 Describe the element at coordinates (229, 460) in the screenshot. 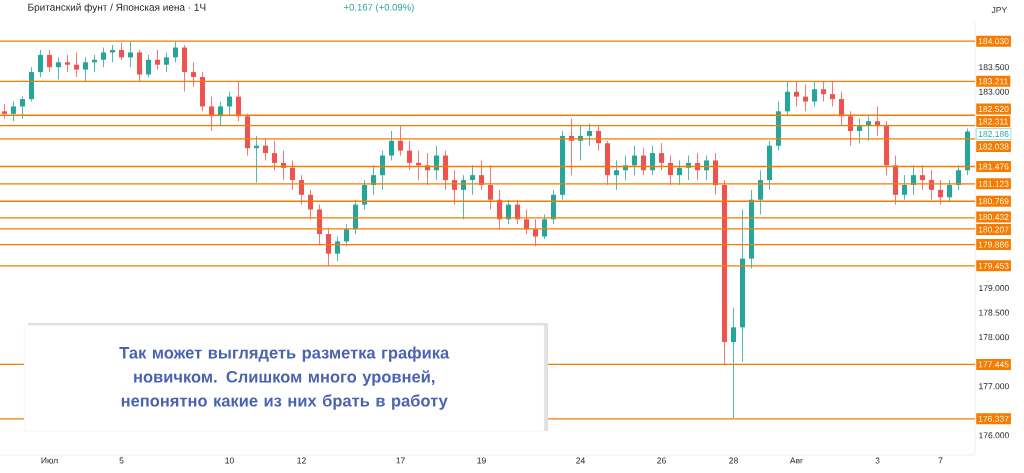

I see `x-tick-label: 10` at that location.